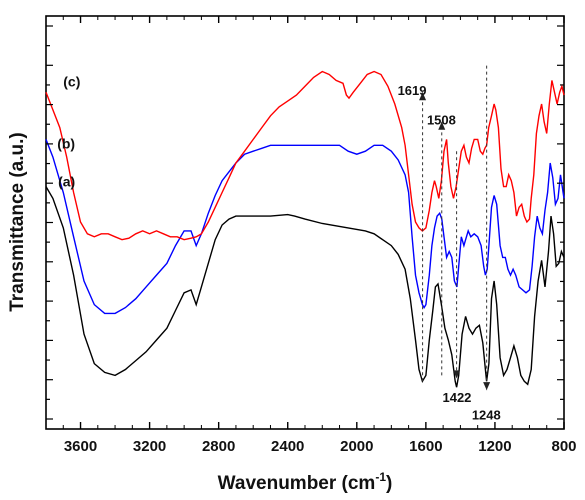 The image size is (585, 500). I want to click on x-tick-label: 2800, so click(218, 446).